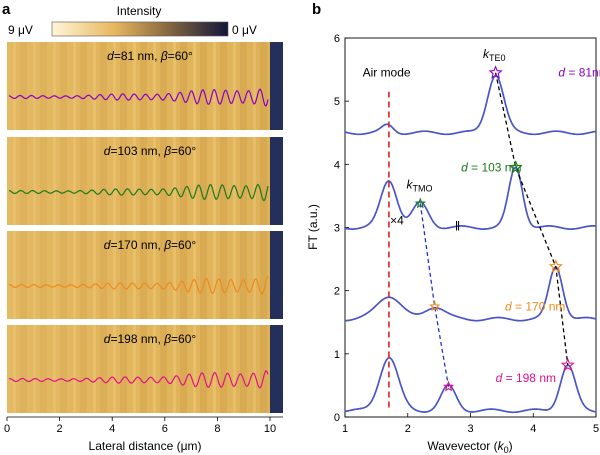 The width and height of the screenshot is (600, 455). What do you see at coordinates (470, 429) in the screenshot?
I see `x-tick-label: 3` at bounding box center [470, 429].